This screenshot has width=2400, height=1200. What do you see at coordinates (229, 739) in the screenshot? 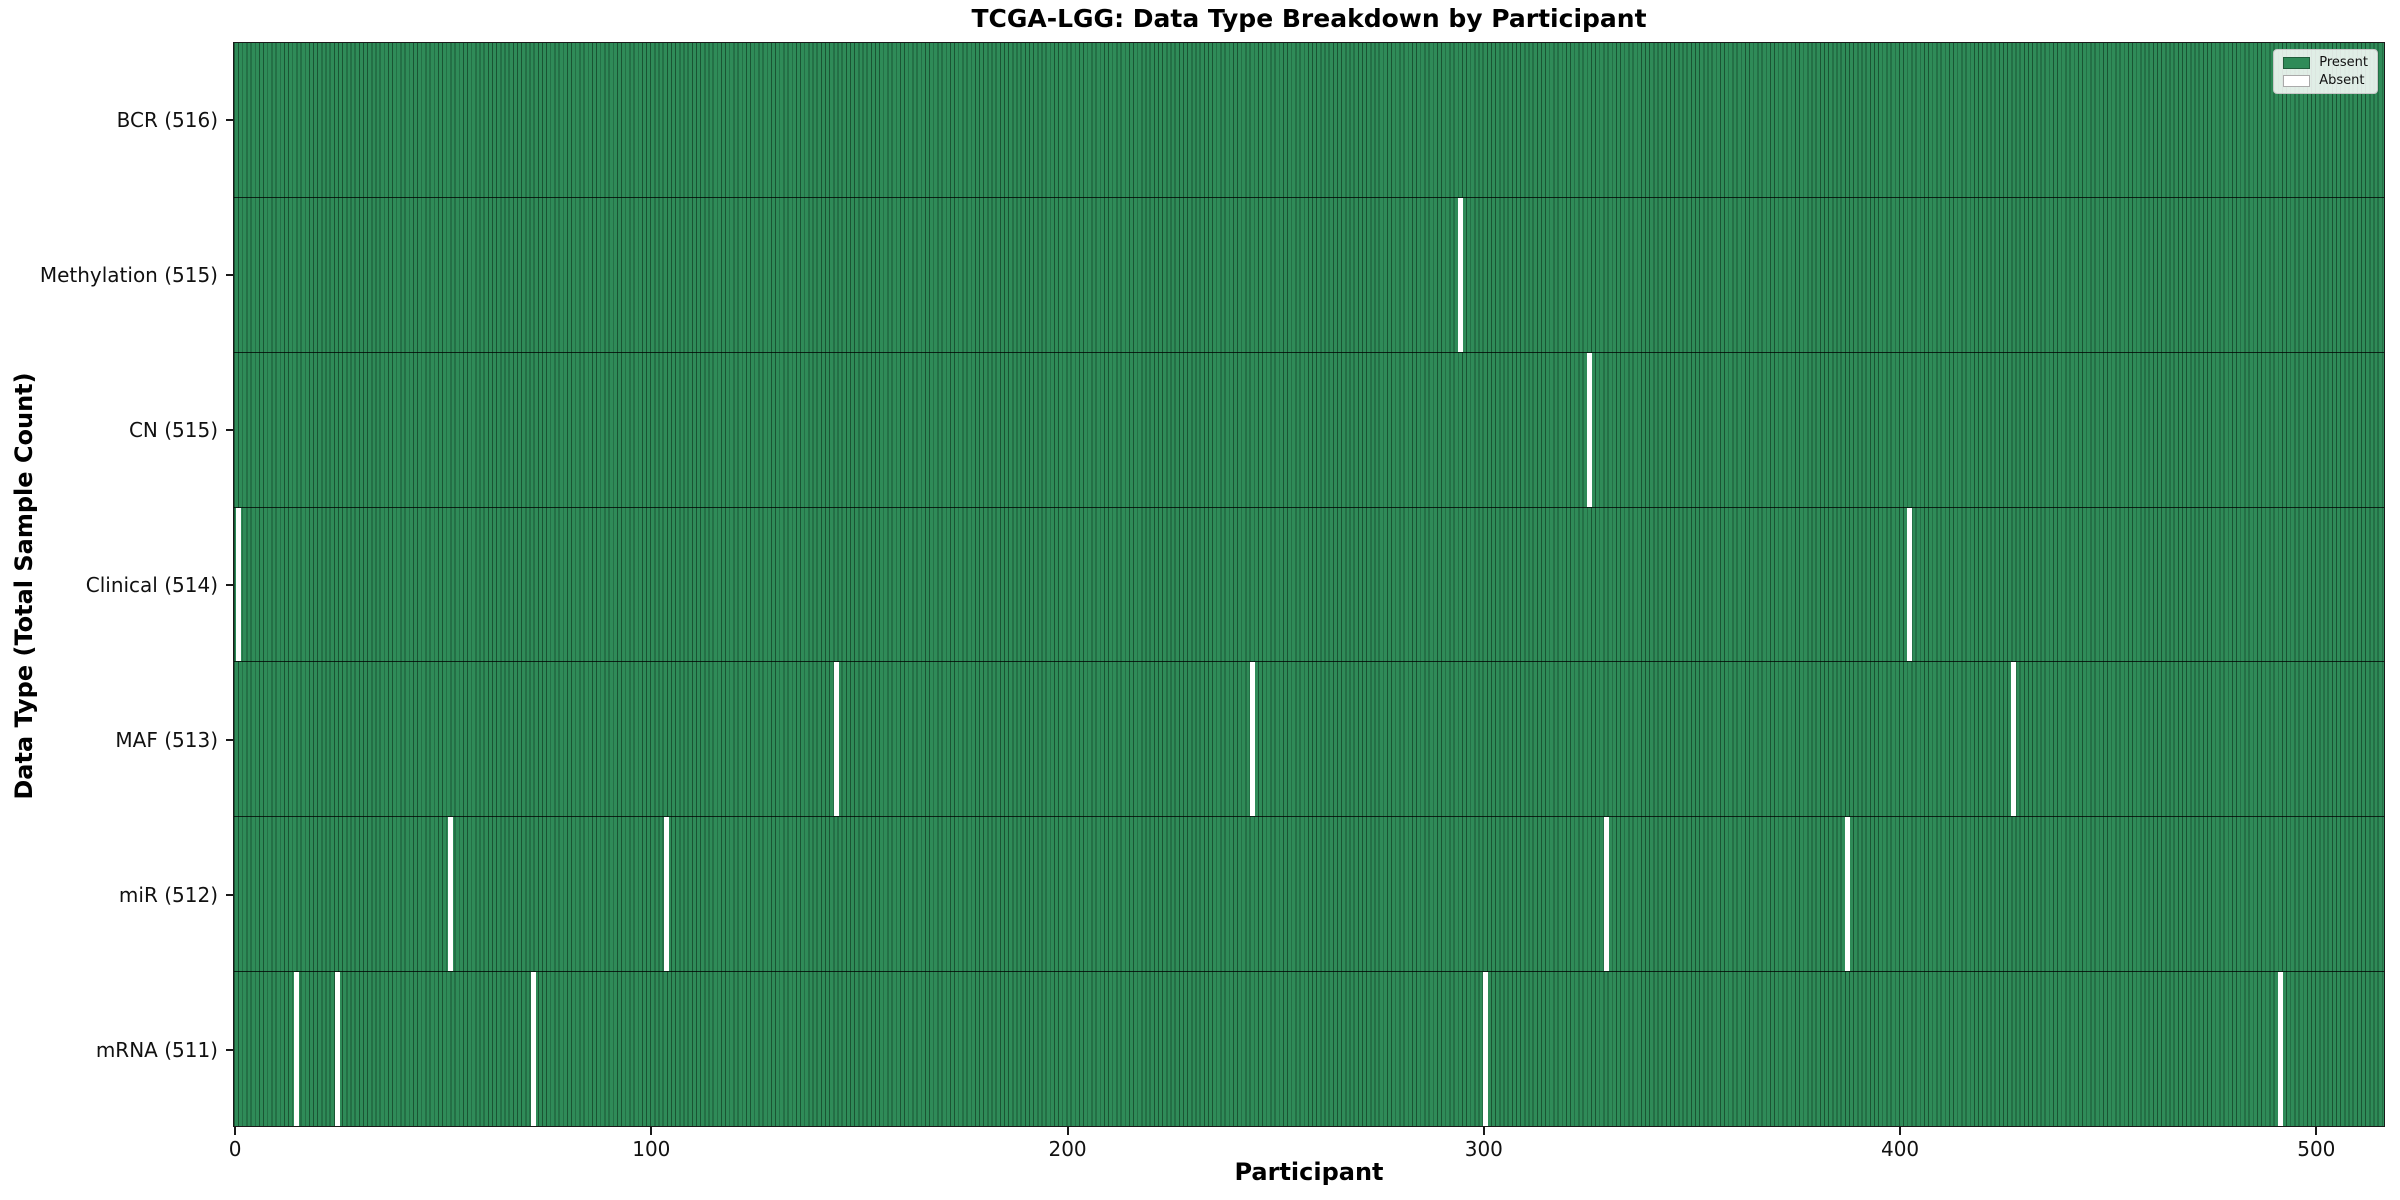
I see `ytick-mark-MAF` at bounding box center [229, 739].